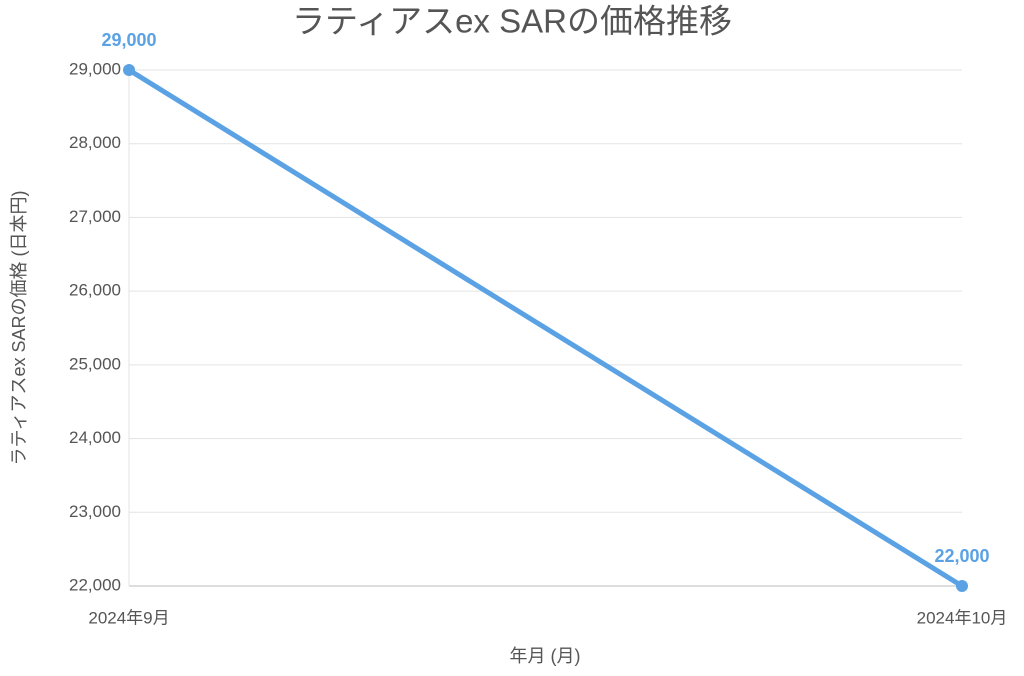 The image size is (1024, 676). Describe the element at coordinates (95, 68) in the screenshot. I see `y-tick-label: 29,000` at that location.